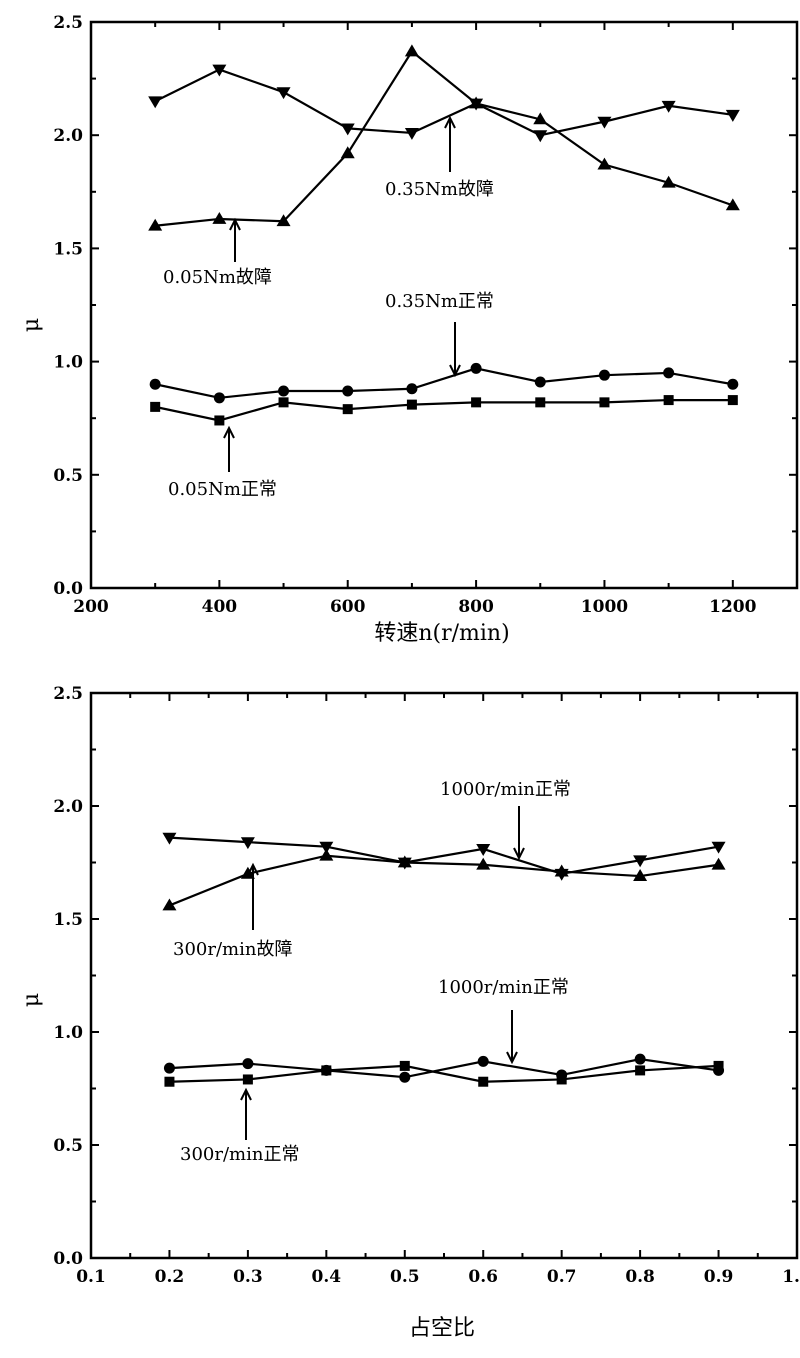 Image resolution: width=800 pixels, height=1358 pixels. Describe the element at coordinates (441, 633) in the screenshot. I see `x-axis-label: 转速n(r/min)` at that location.